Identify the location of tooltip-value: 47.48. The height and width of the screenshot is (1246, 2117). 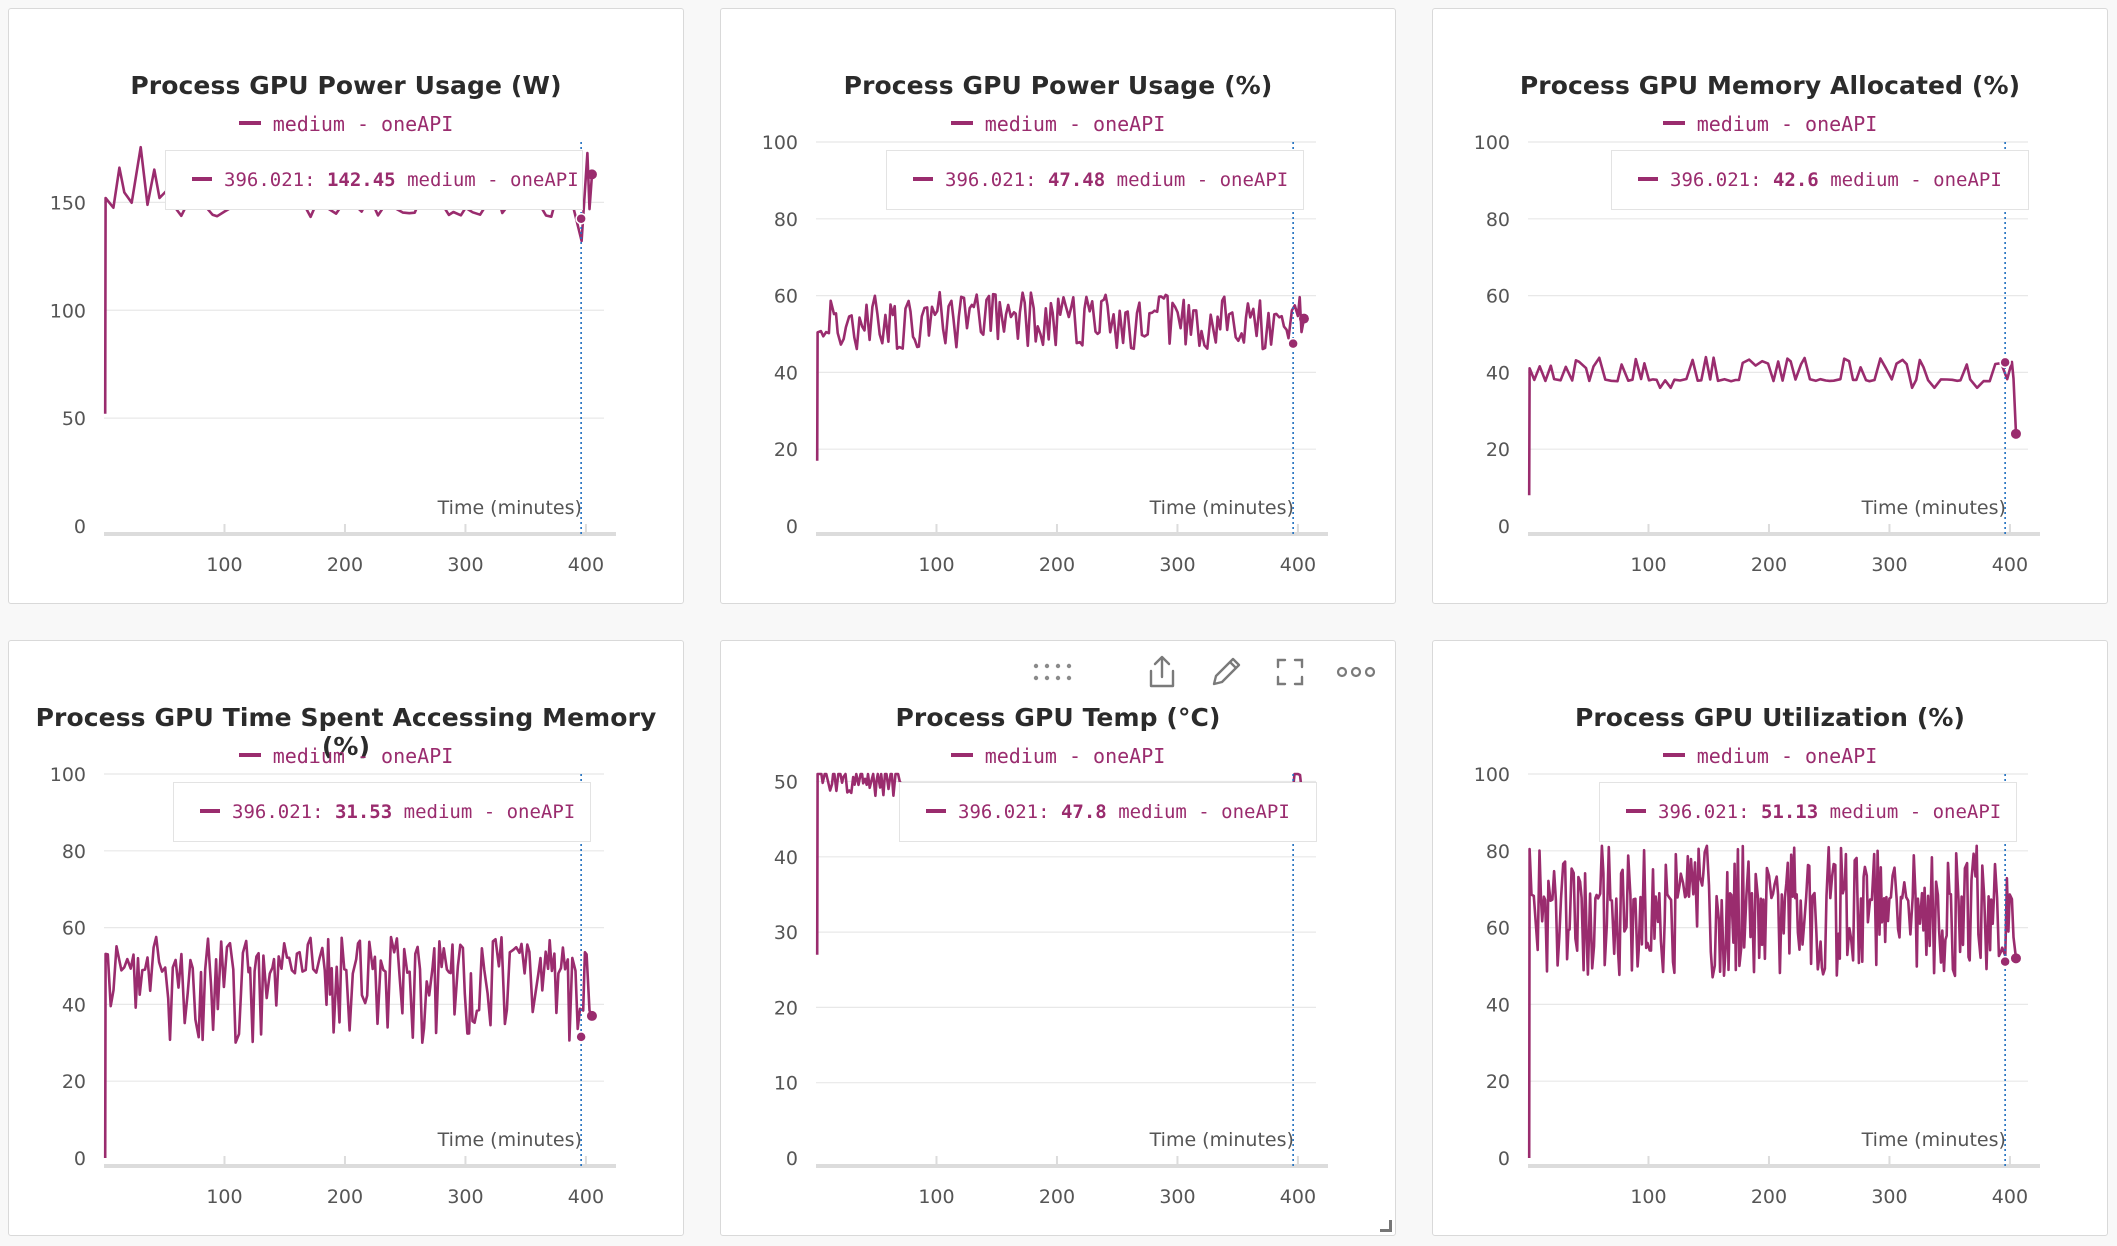
(1076, 180).